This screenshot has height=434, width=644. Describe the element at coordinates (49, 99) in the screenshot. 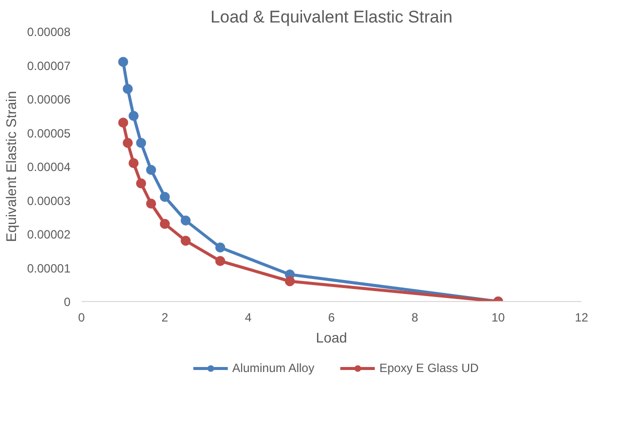

I see `y-tick-label: 0.00006` at that location.